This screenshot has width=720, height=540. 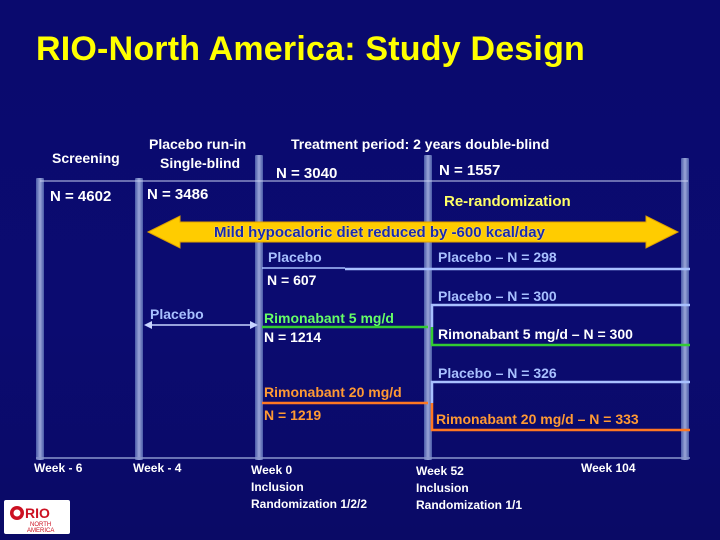 I want to click on placebo-placebo-label: Placebo – N = 298, so click(x=497, y=257).